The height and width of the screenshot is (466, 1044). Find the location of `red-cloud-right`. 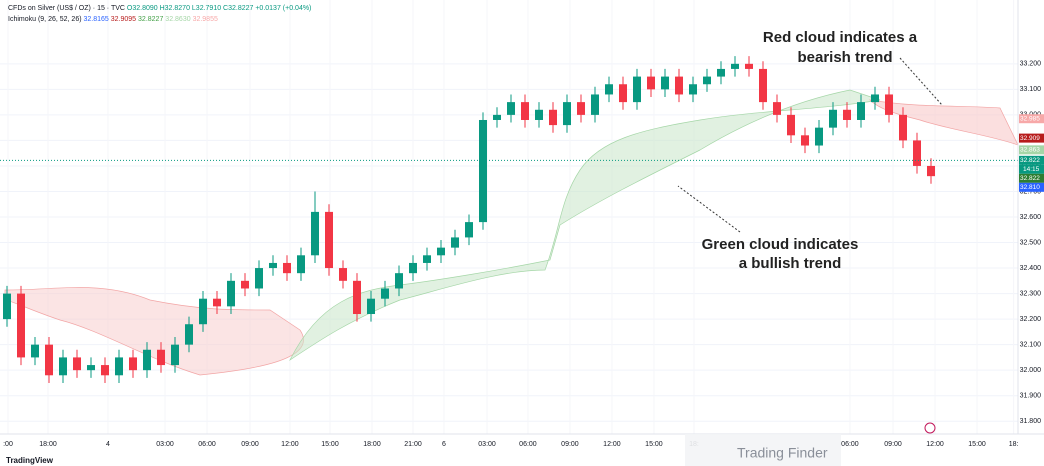

red-cloud-right is located at coordinates (943, 122).